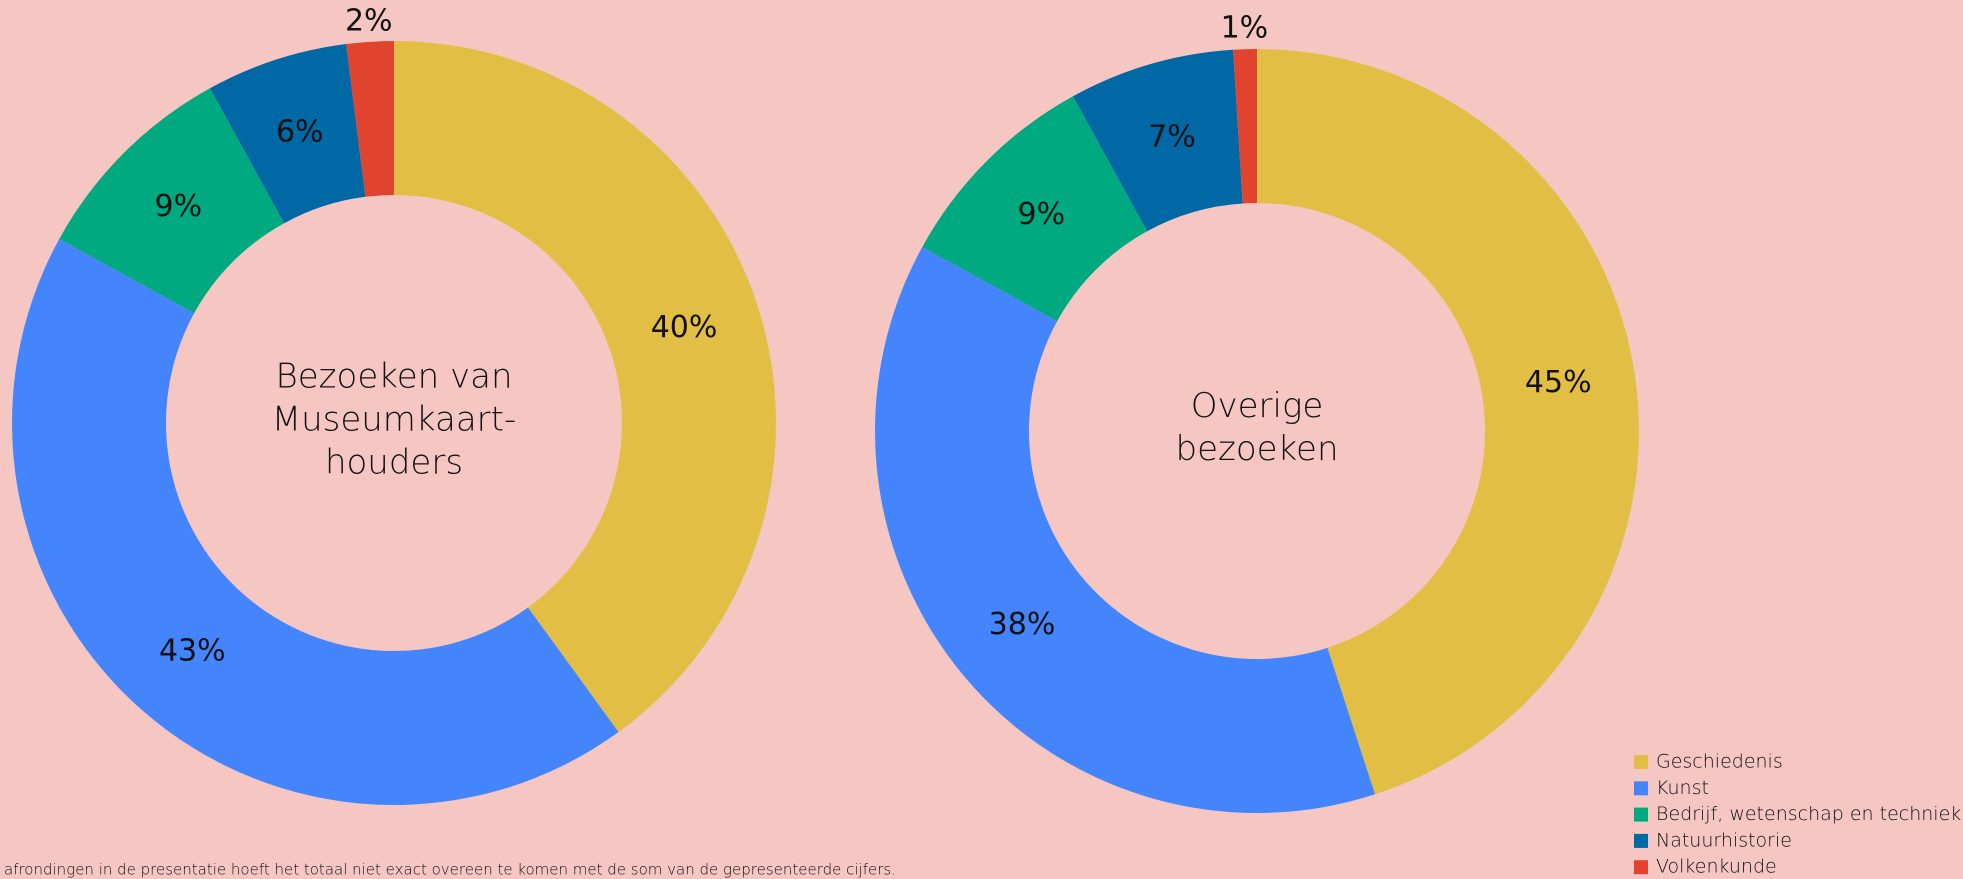  Describe the element at coordinates (394, 463) in the screenshot. I see `center-title: houders` at that location.